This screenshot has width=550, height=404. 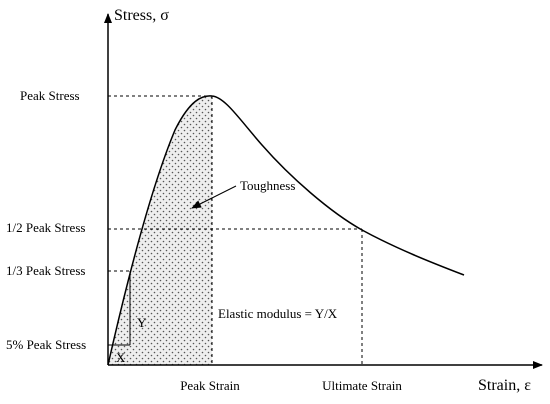 What do you see at coordinates (214, 197) in the screenshot?
I see `pointer-arrow` at bounding box center [214, 197].